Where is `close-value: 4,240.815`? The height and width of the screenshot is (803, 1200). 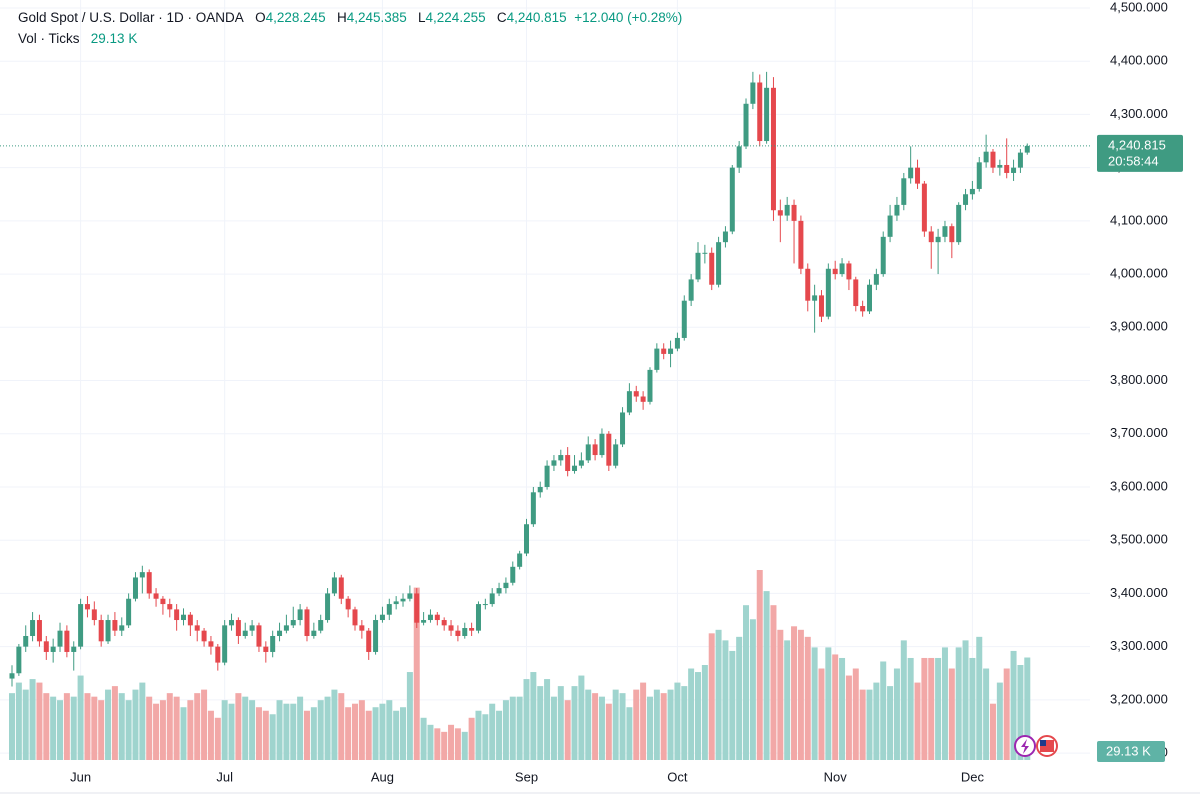 close-value: 4,240.815 is located at coordinates (536, 17).